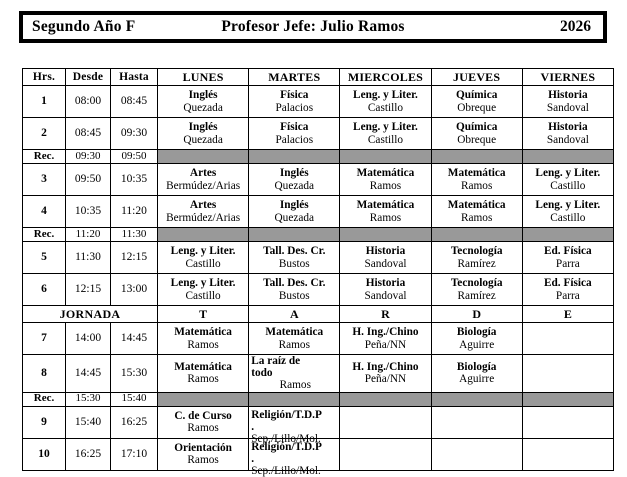  Describe the element at coordinates (203, 173) in the screenshot. I see `subject-name: Artes` at that location.